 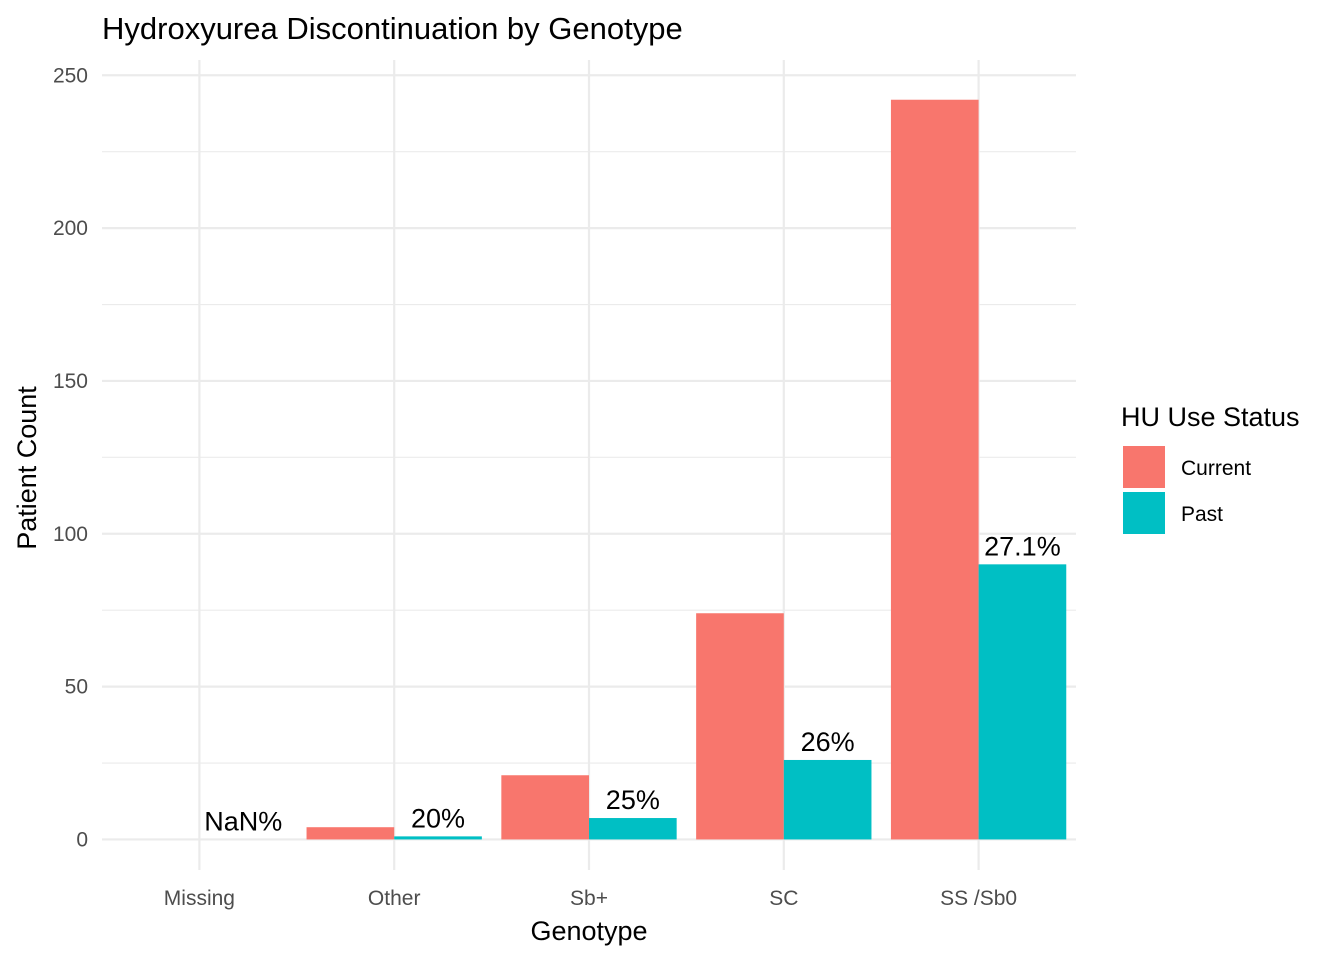 What do you see at coordinates (82, 839) in the screenshot?
I see `y-tick-label: 0` at bounding box center [82, 839].